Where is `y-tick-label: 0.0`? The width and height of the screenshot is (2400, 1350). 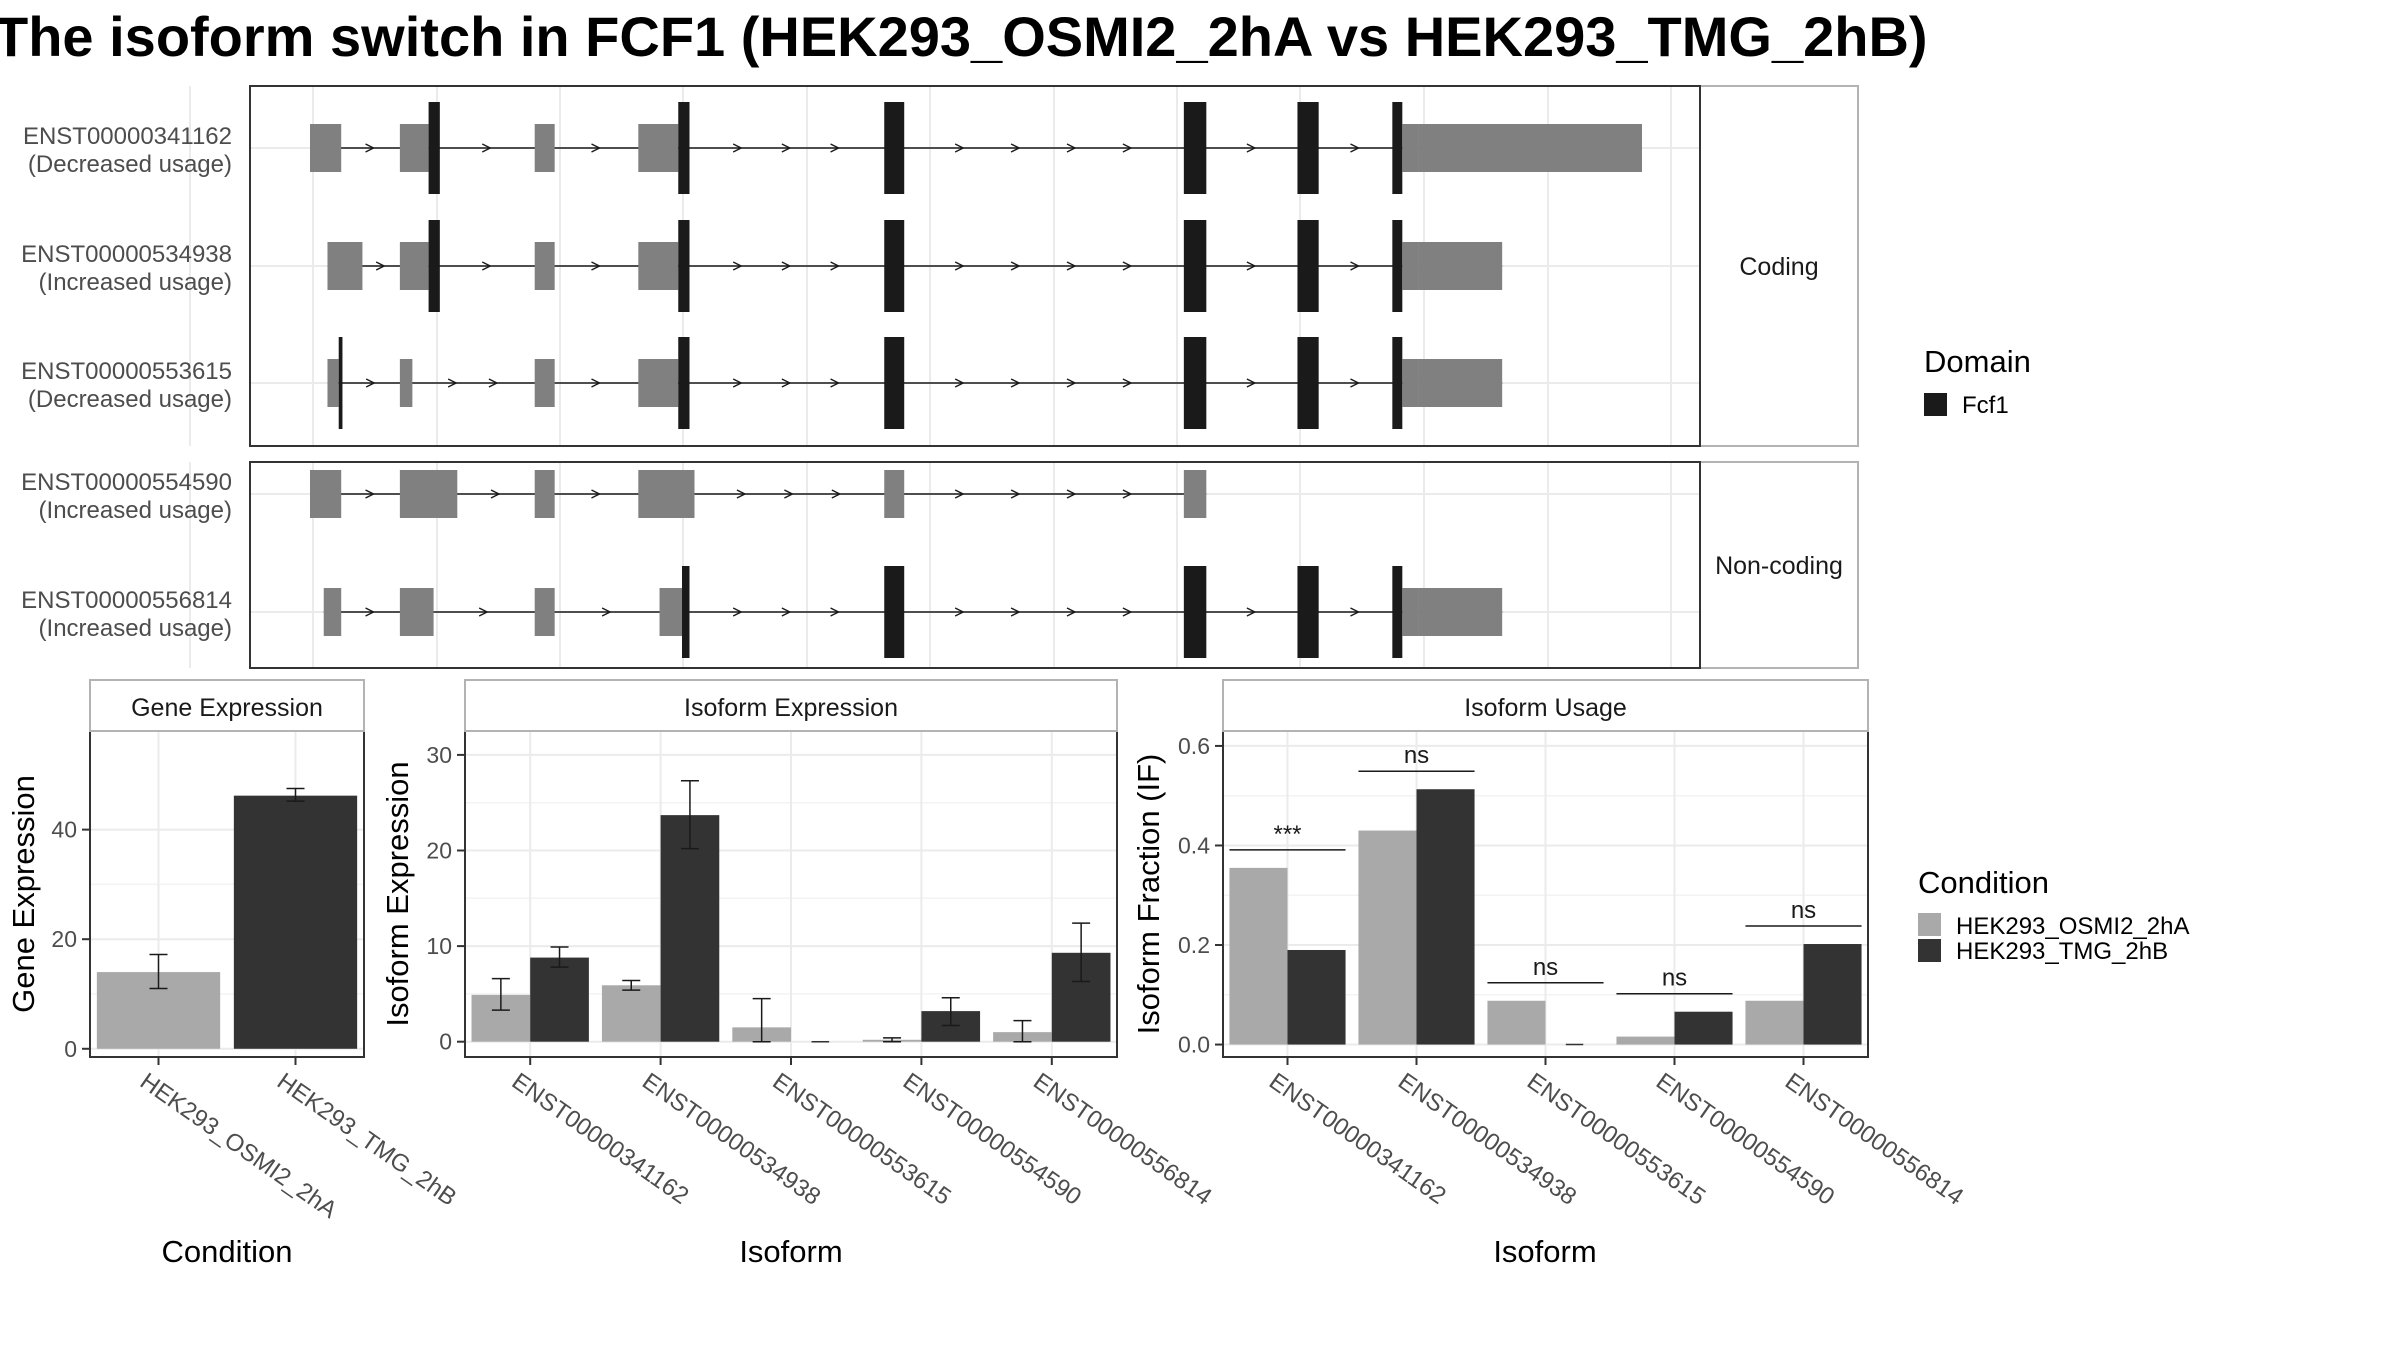 y-tick-label: 0.0 is located at coordinates (1194, 1045).